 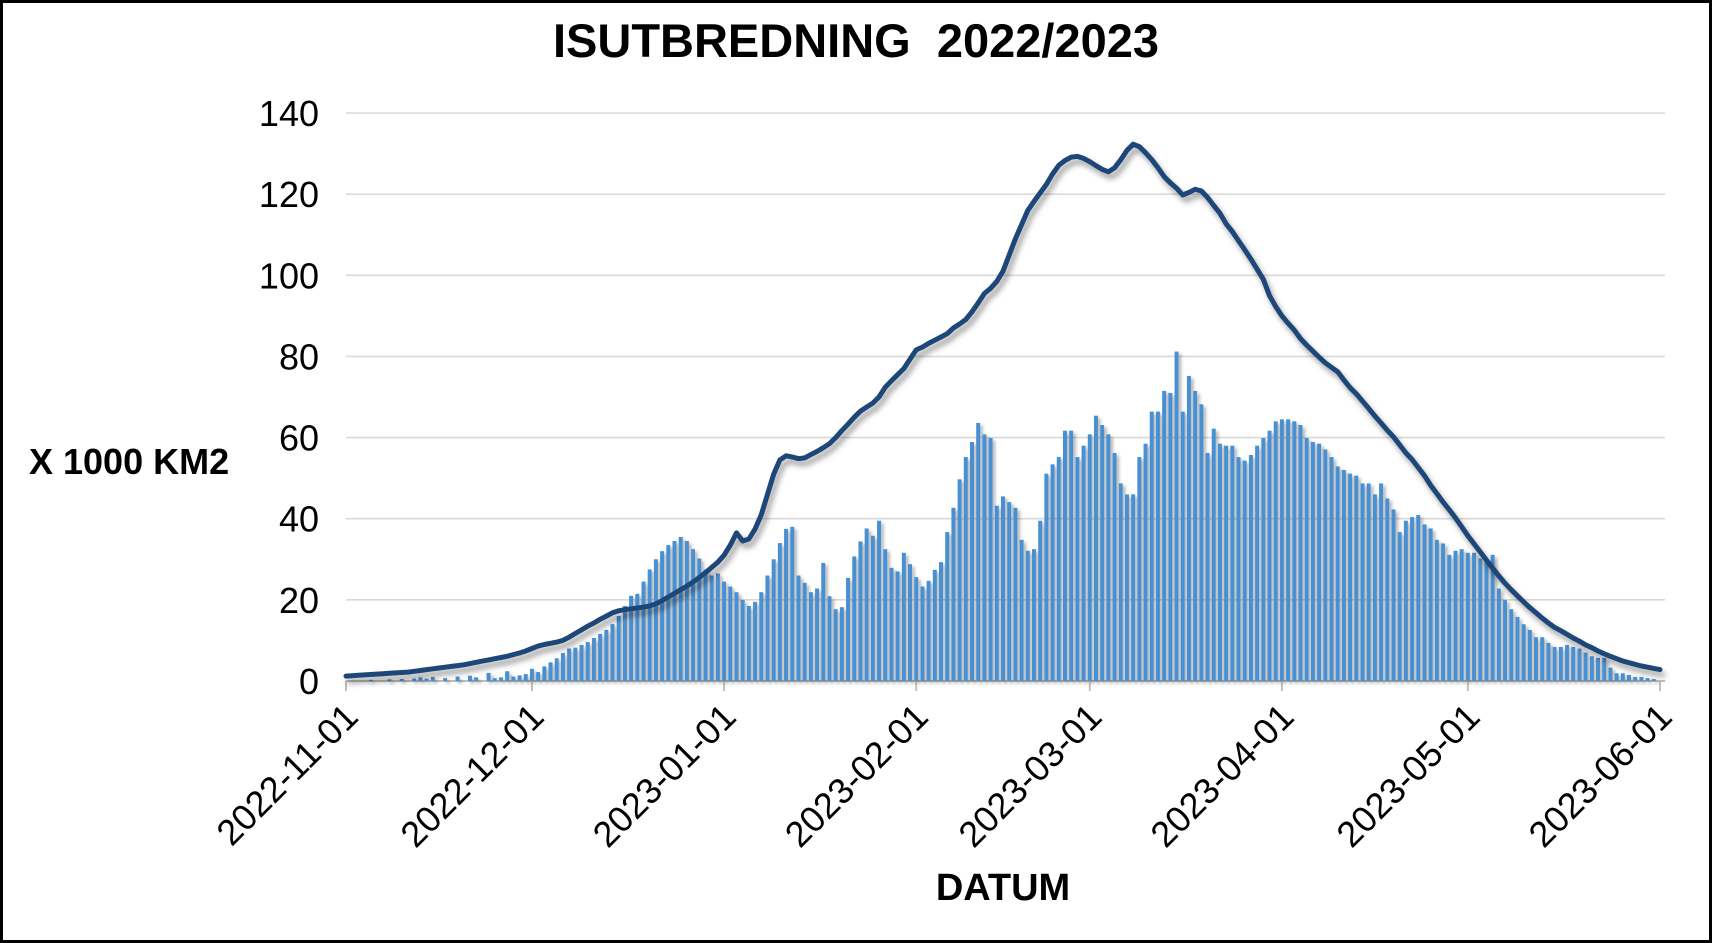 What do you see at coordinates (289, 113) in the screenshot?
I see `y-tick-label: 140` at bounding box center [289, 113].